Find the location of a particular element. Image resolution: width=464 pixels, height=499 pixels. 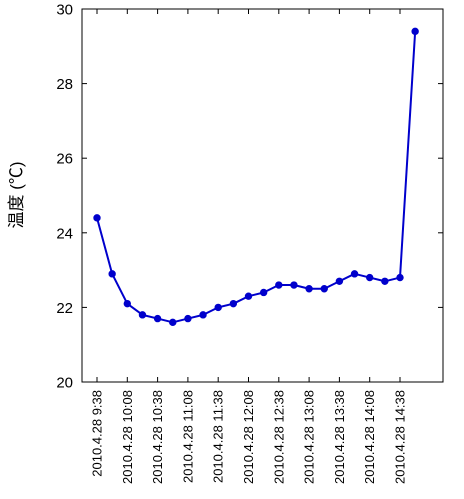

y-tick-label: 20 is located at coordinates (64, 383).